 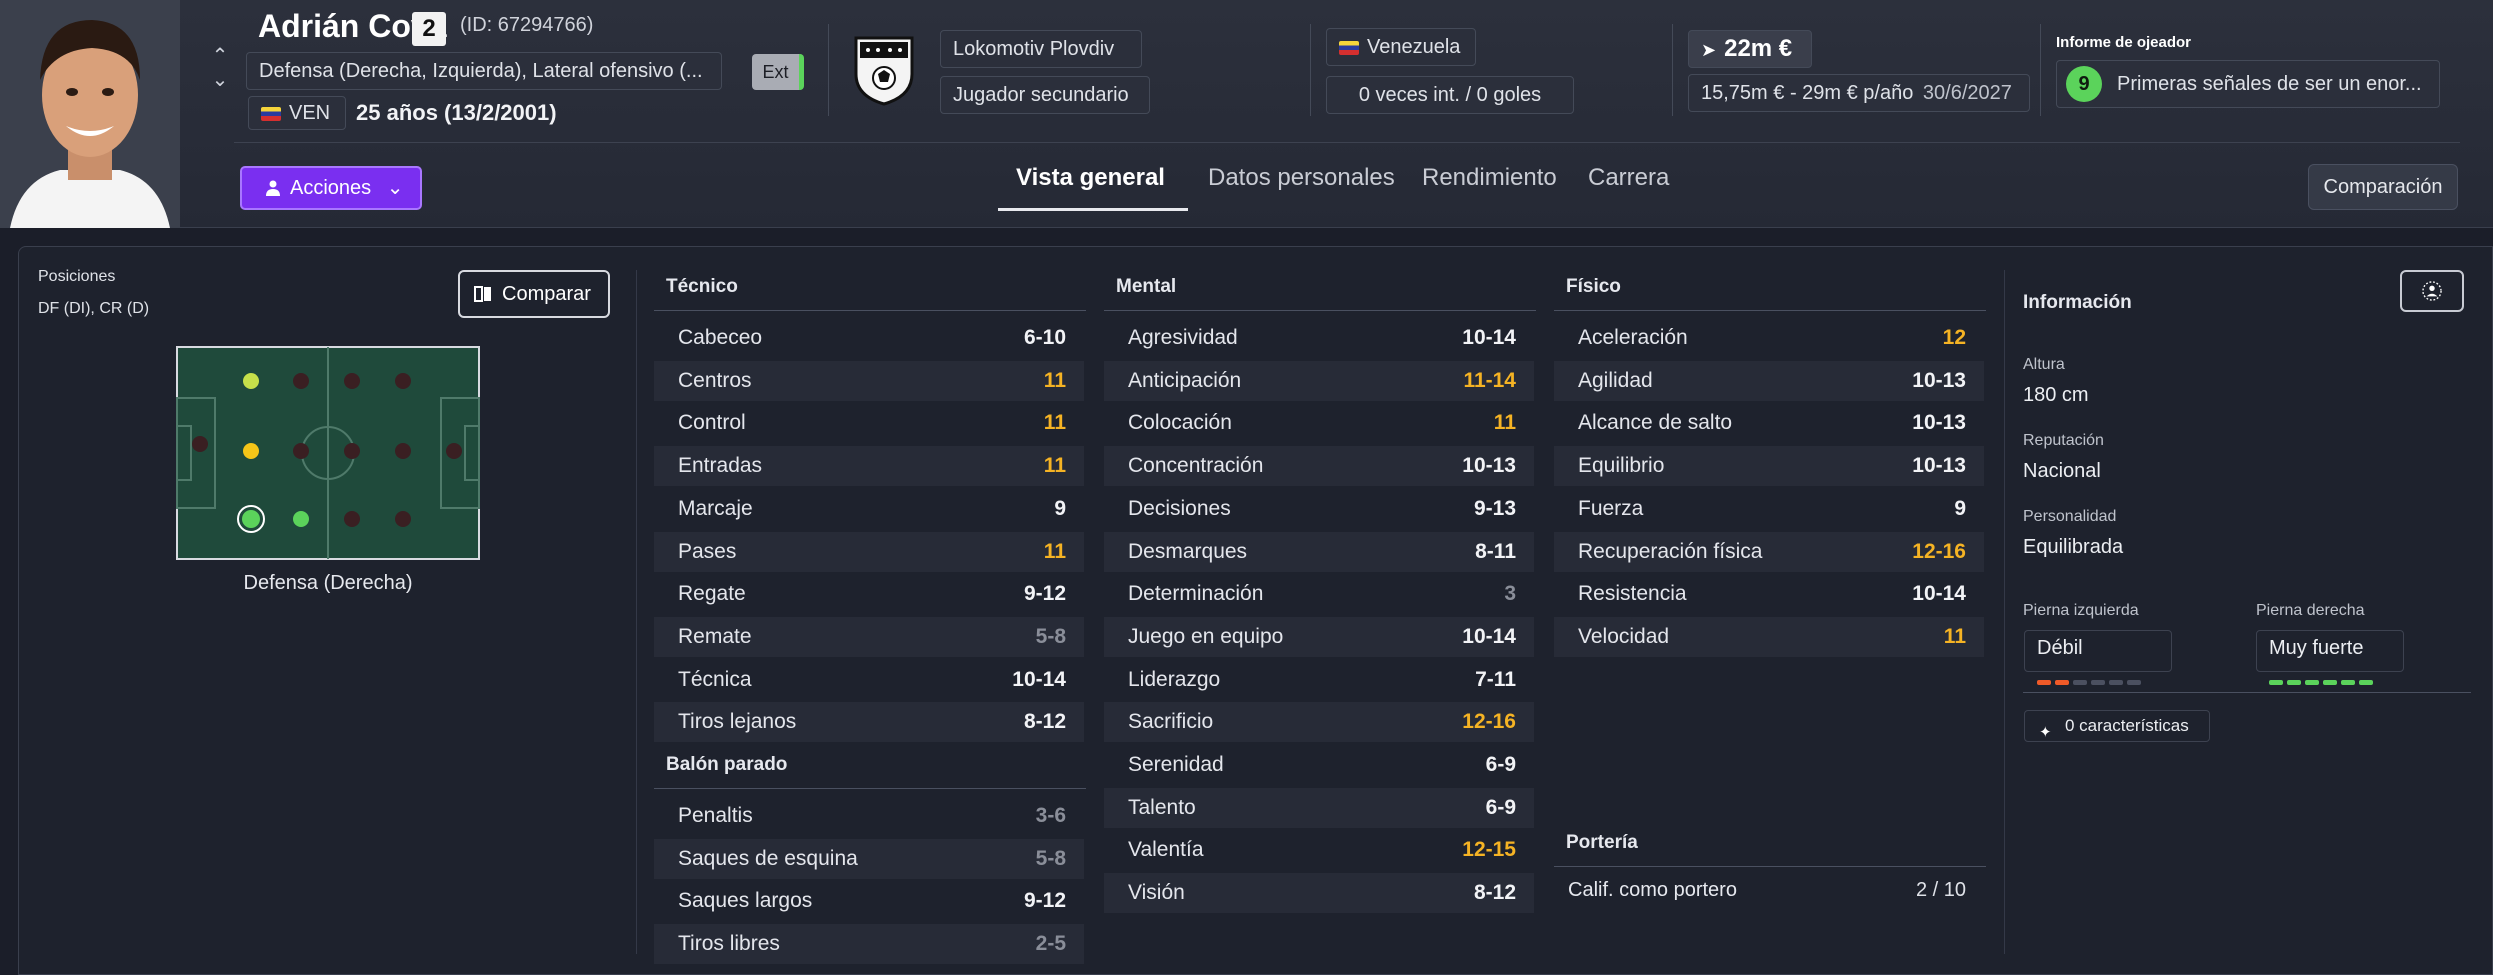 I want to click on position-pitch, so click(x=328, y=453).